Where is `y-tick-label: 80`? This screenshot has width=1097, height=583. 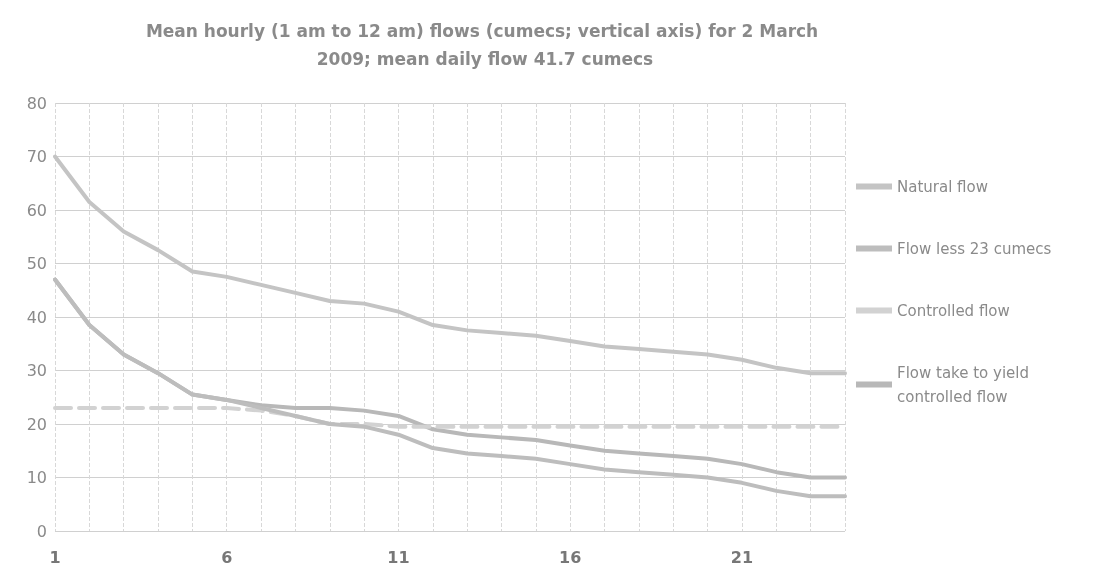 y-tick-label: 80 is located at coordinates (36, 103).